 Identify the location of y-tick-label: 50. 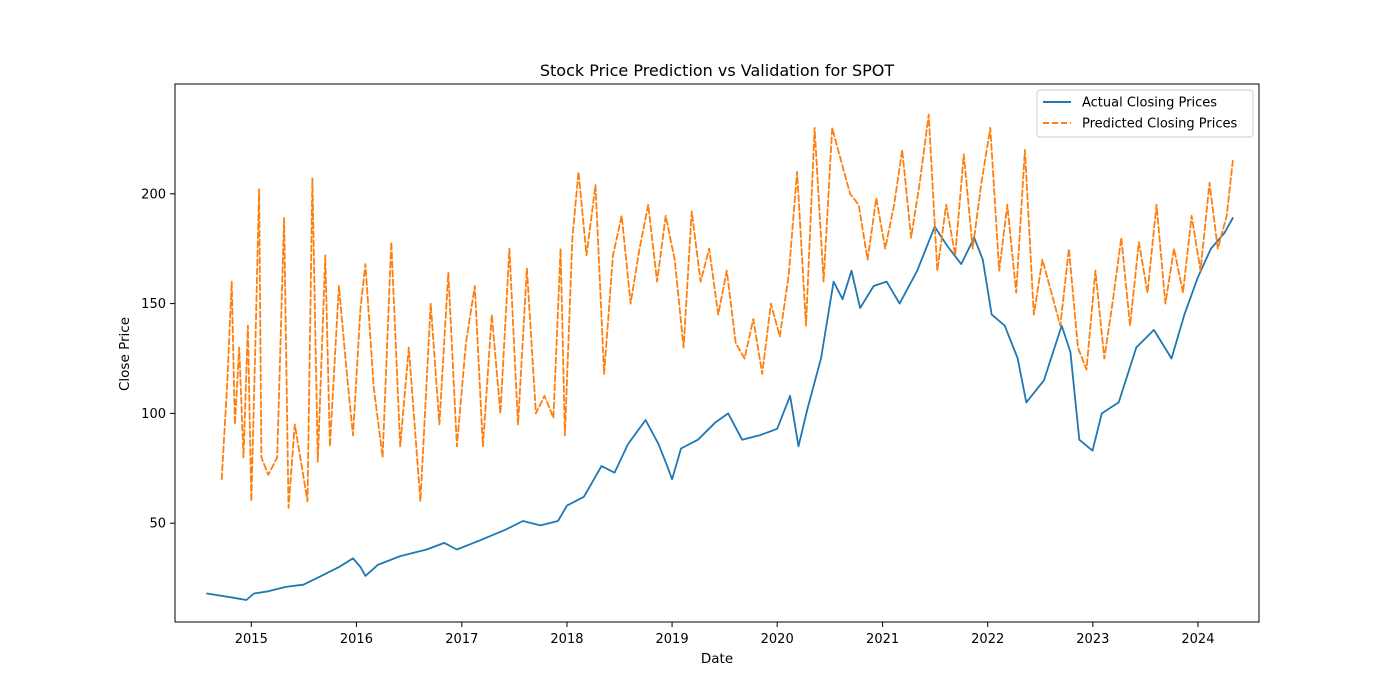
(157, 524).